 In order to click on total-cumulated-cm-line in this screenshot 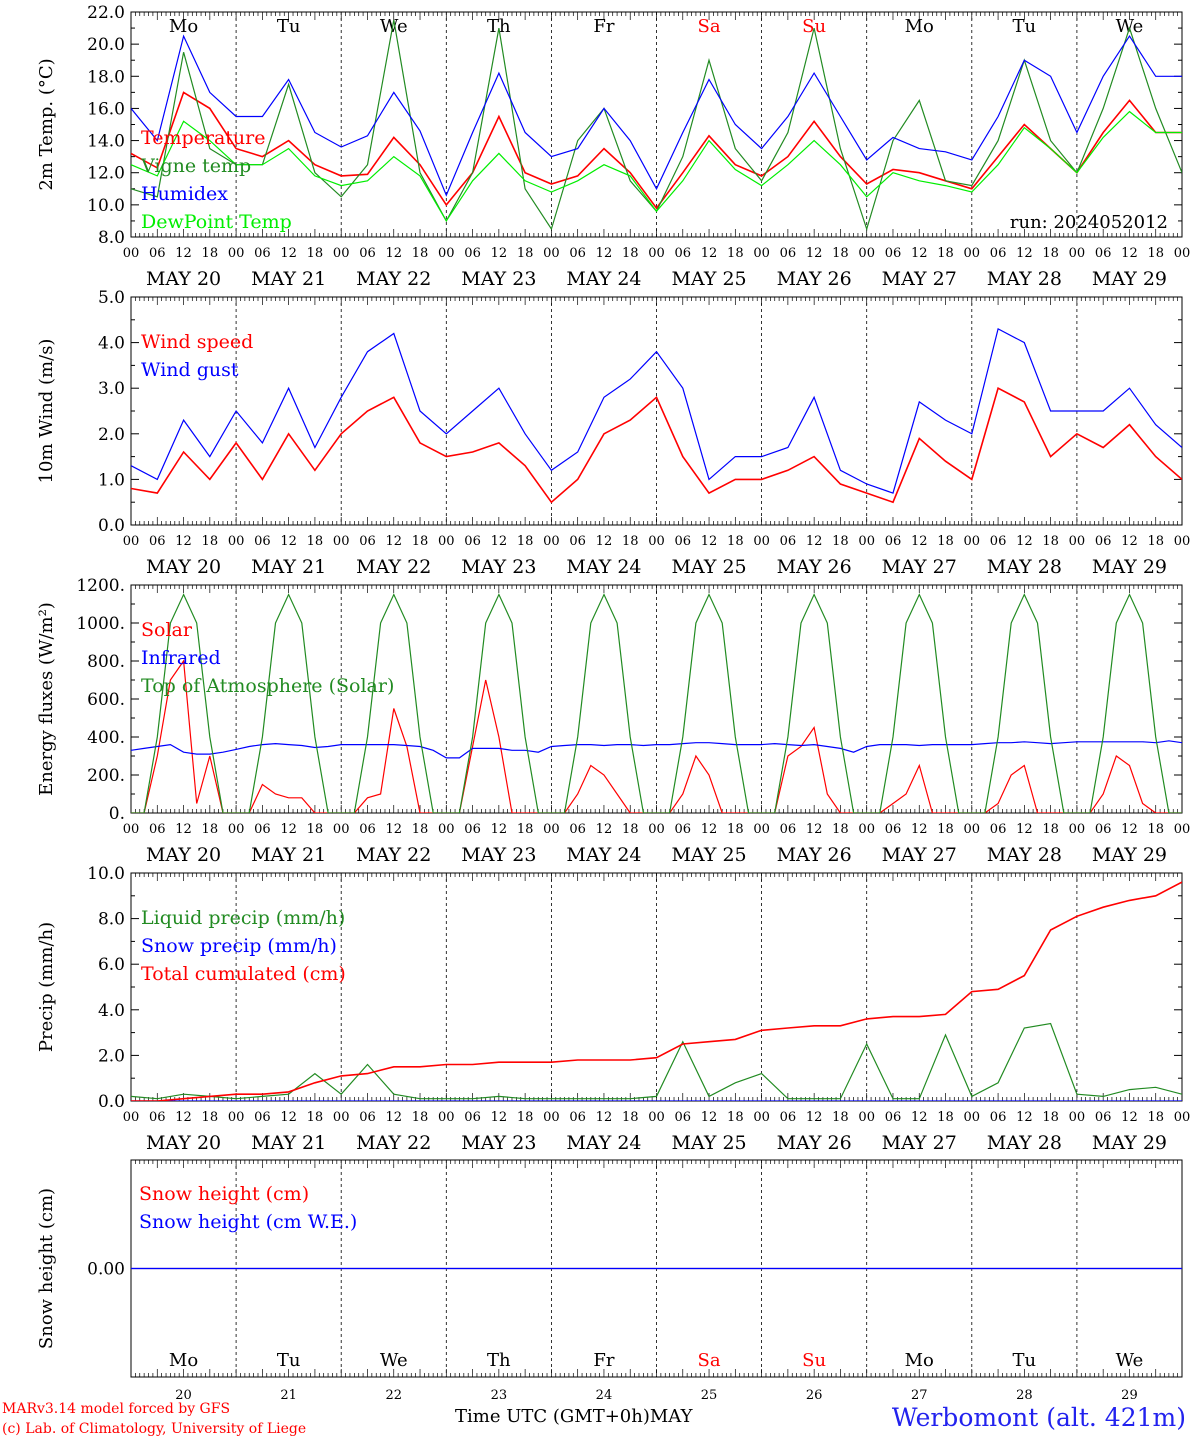, I will do `click(656, 991)`.